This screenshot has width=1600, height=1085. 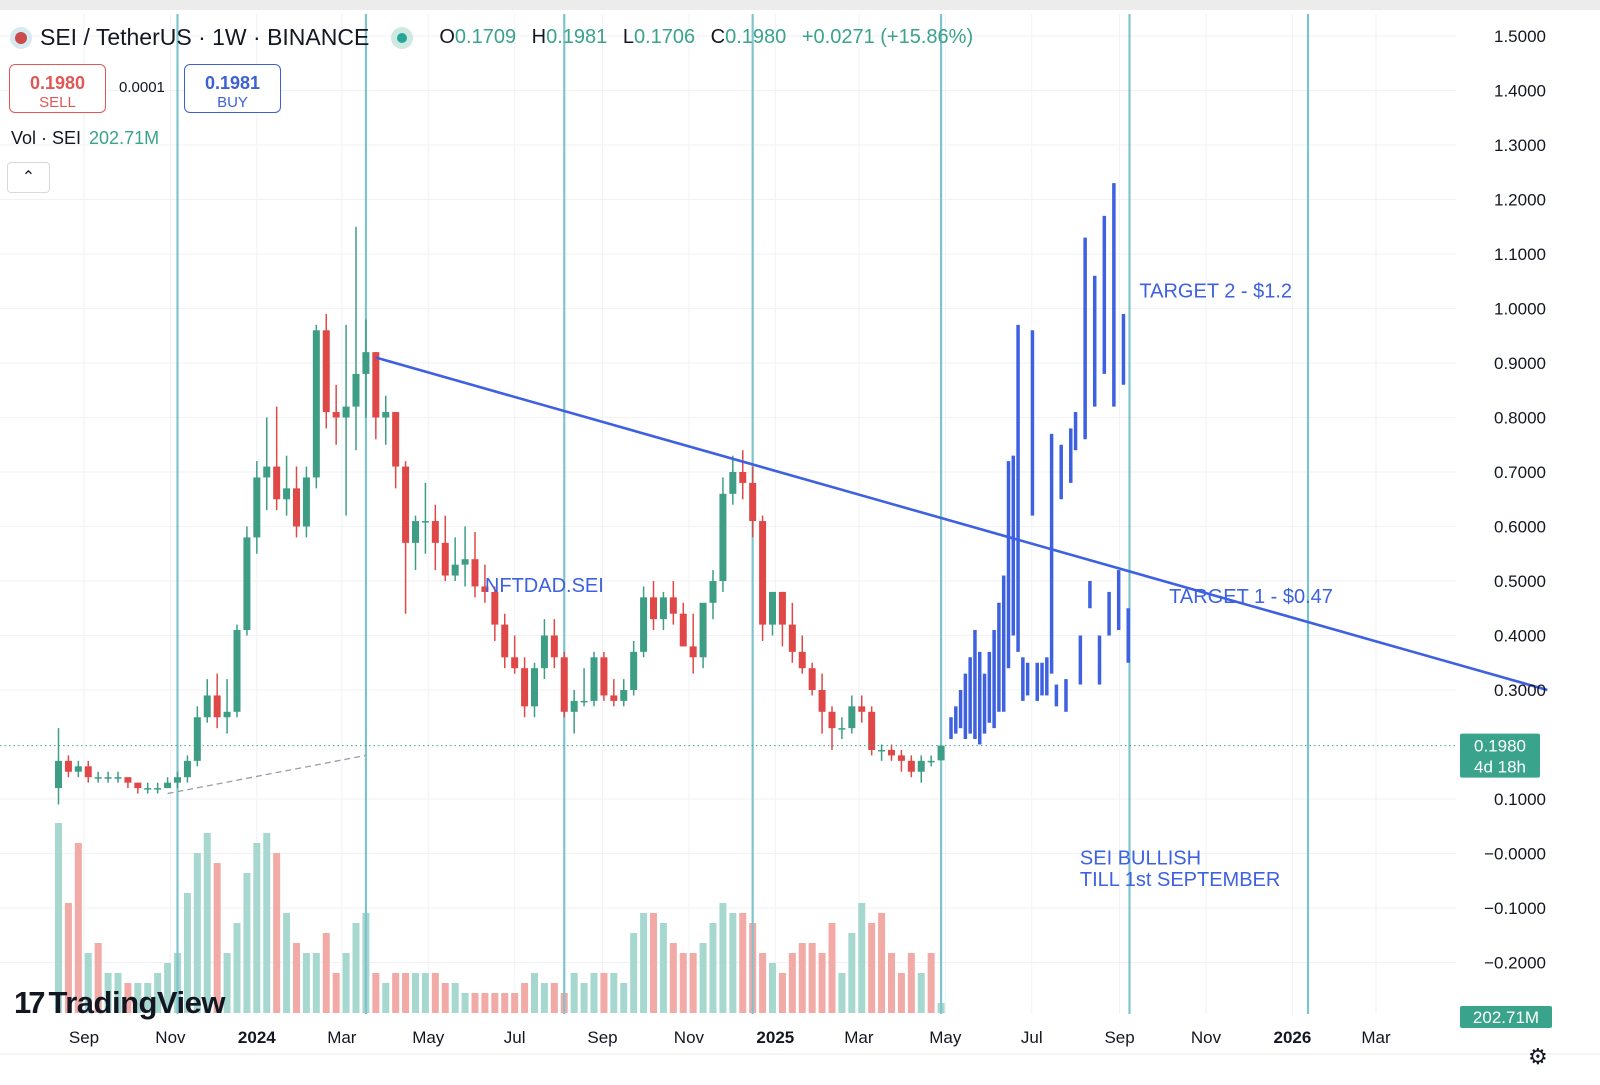 What do you see at coordinates (1520, 527) in the screenshot?
I see `price-tick-label: 0.6000` at bounding box center [1520, 527].